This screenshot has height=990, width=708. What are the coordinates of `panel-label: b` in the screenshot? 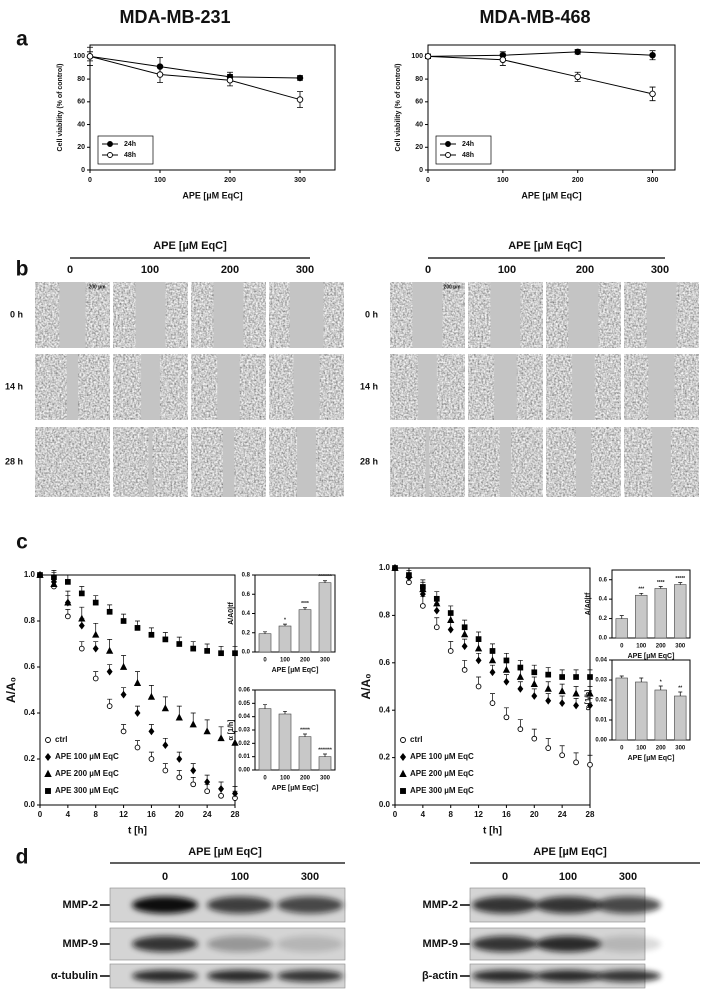 It's located at (22, 269).